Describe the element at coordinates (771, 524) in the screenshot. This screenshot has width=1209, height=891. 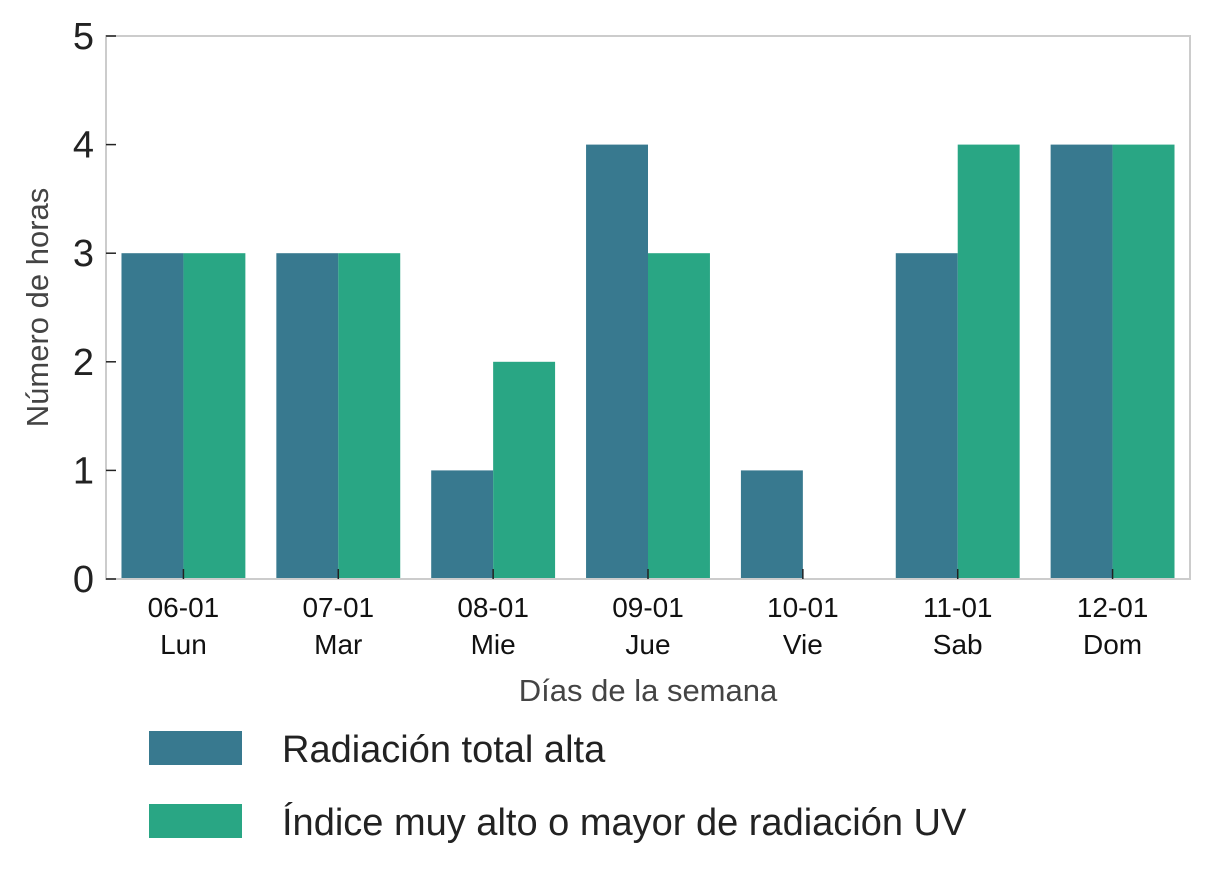
I see `bar-radiacion-vie` at that location.